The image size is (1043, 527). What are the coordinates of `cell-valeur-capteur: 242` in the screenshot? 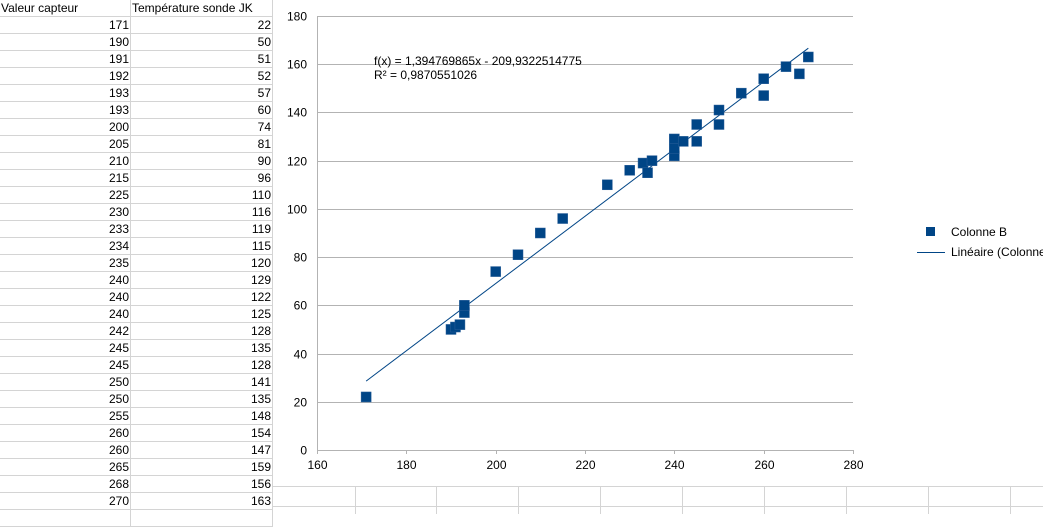 It's located at (65, 331).